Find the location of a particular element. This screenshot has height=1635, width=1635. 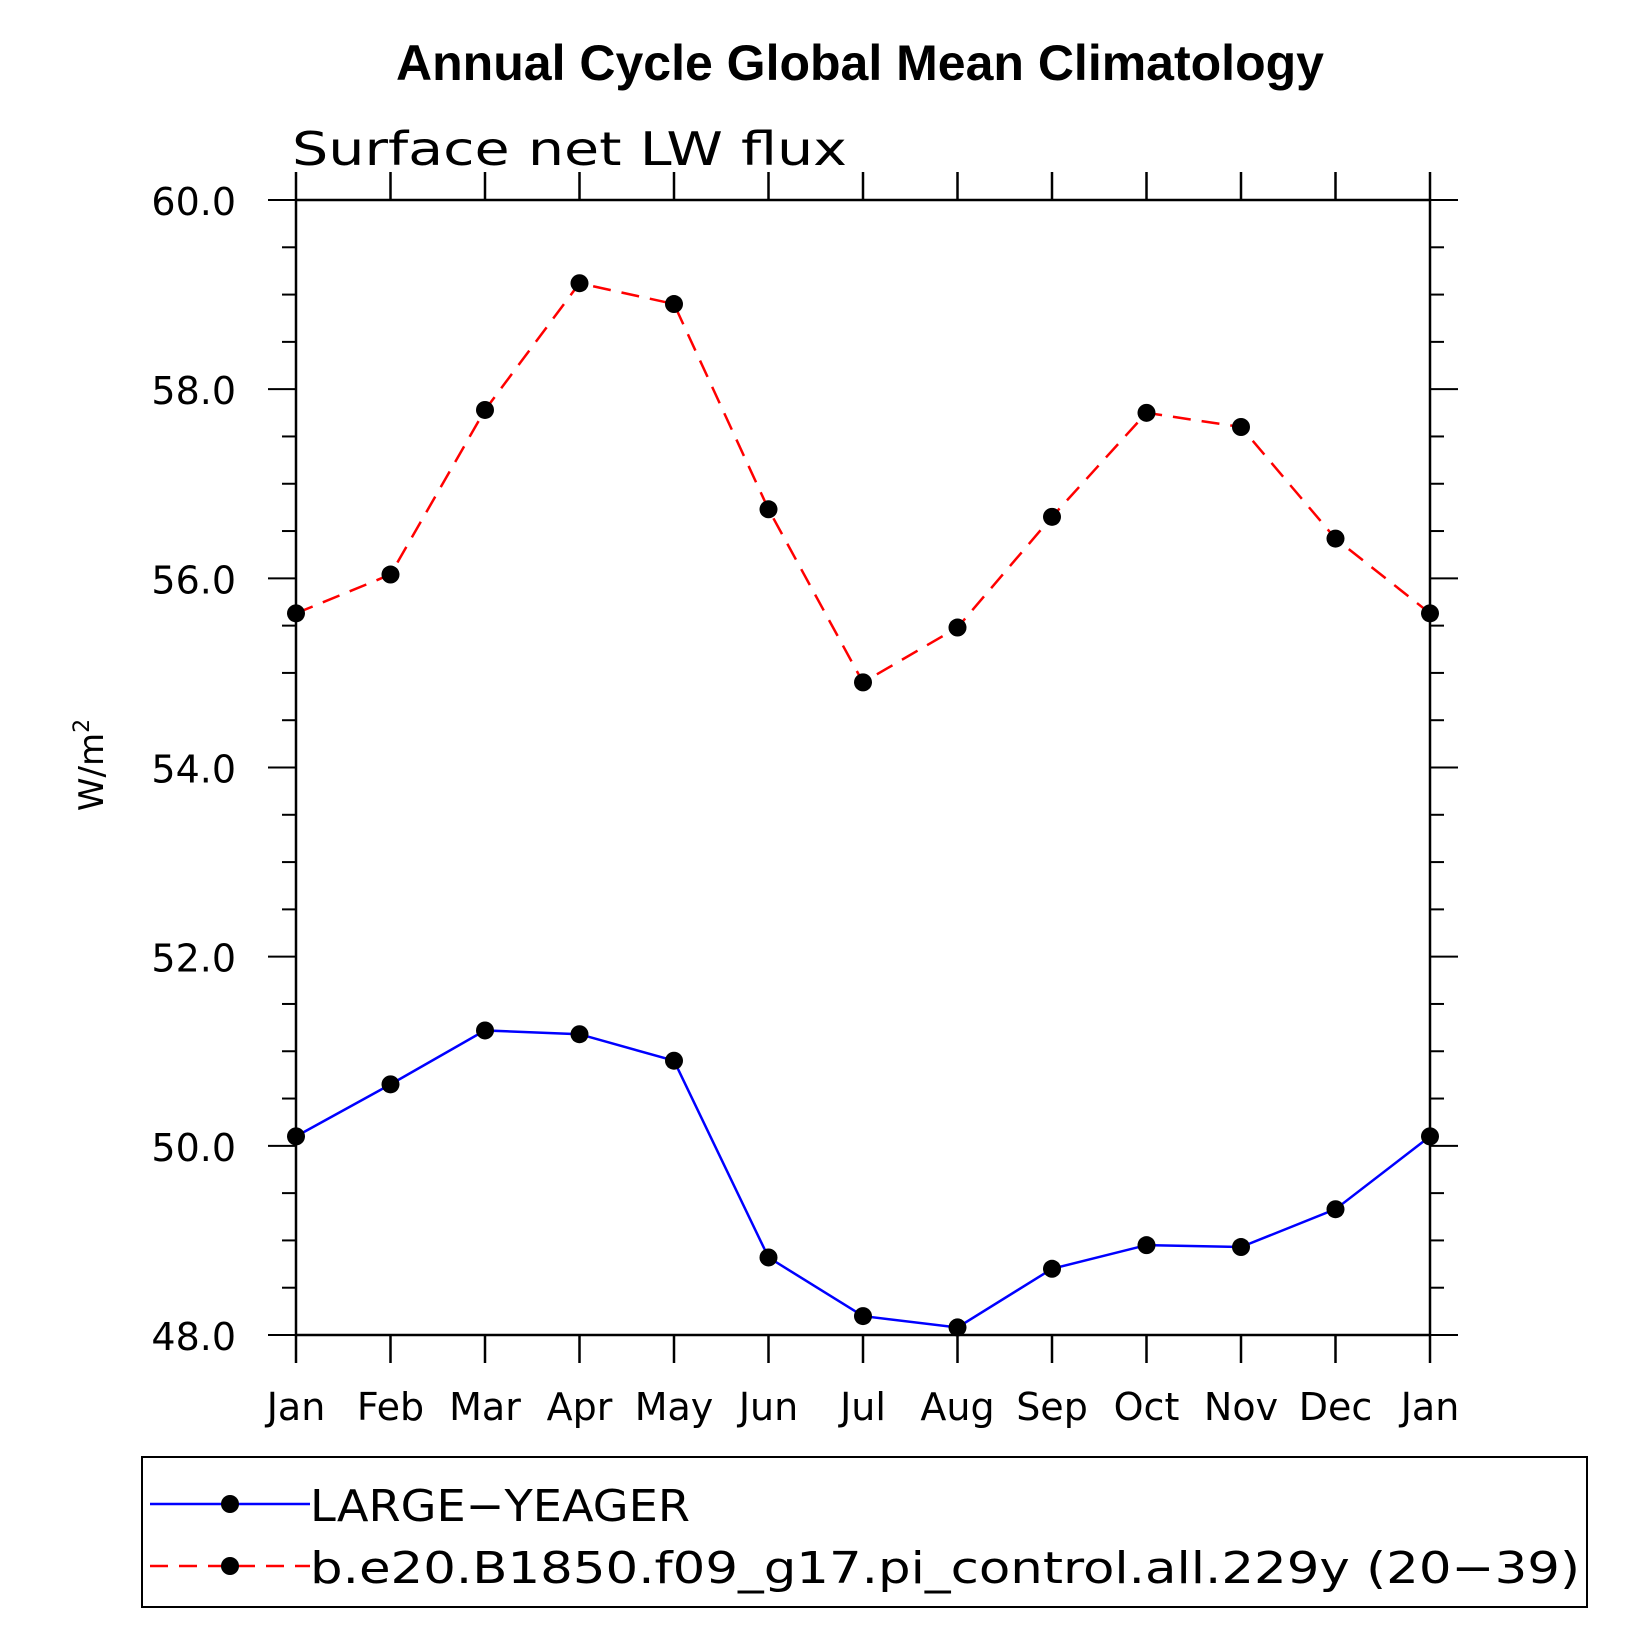

y-tick-label: 52.0 is located at coordinates (193, 959).